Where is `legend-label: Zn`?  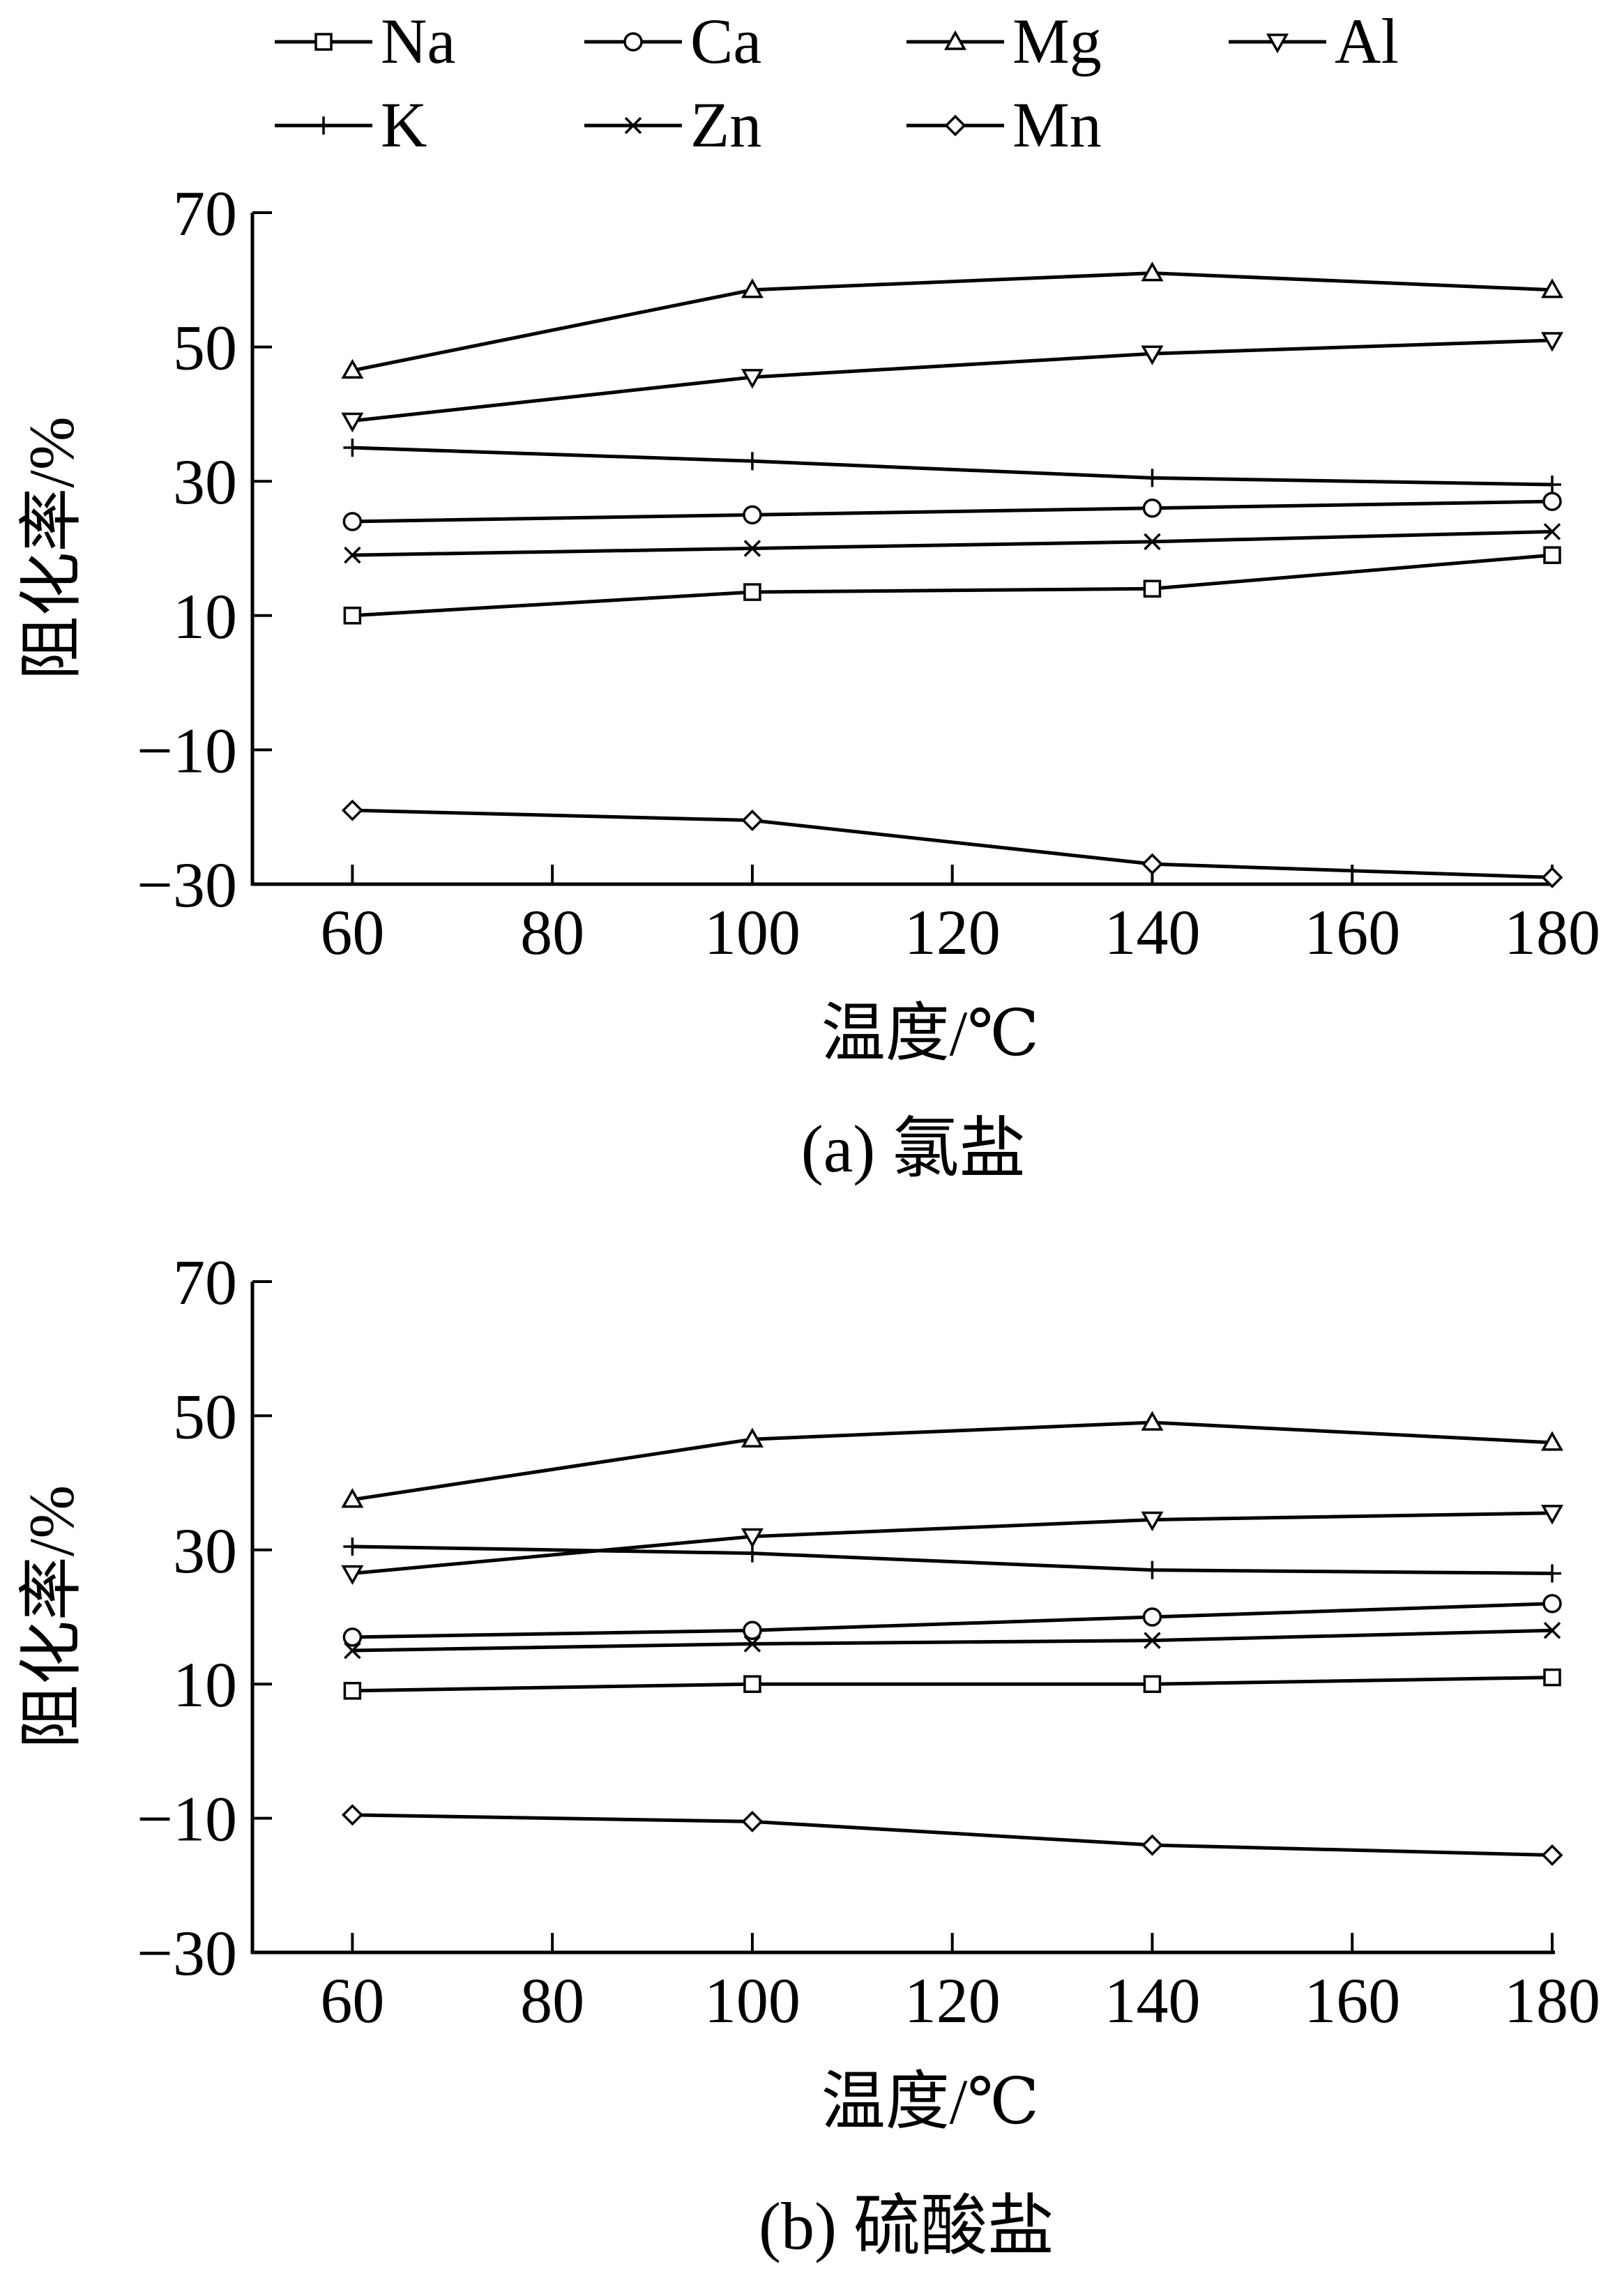
legend-label: Zn is located at coordinates (725, 124).